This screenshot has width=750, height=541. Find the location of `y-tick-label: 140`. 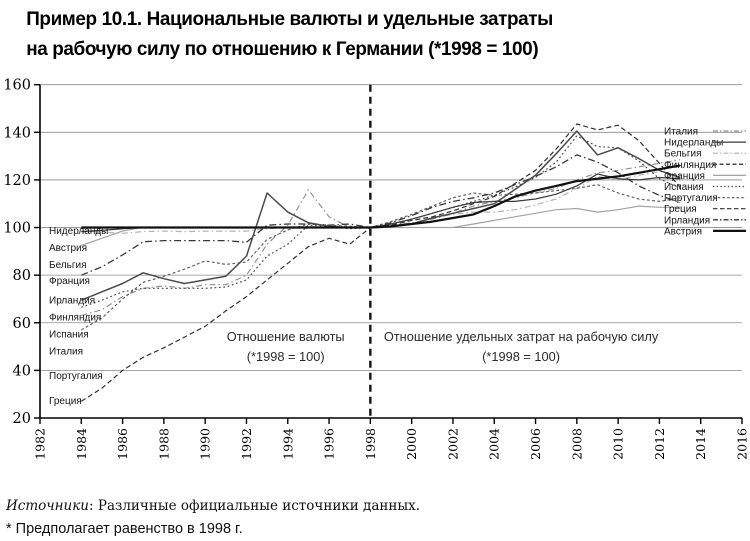

y-tick-label: 140 is located at coordinates (17, 134).